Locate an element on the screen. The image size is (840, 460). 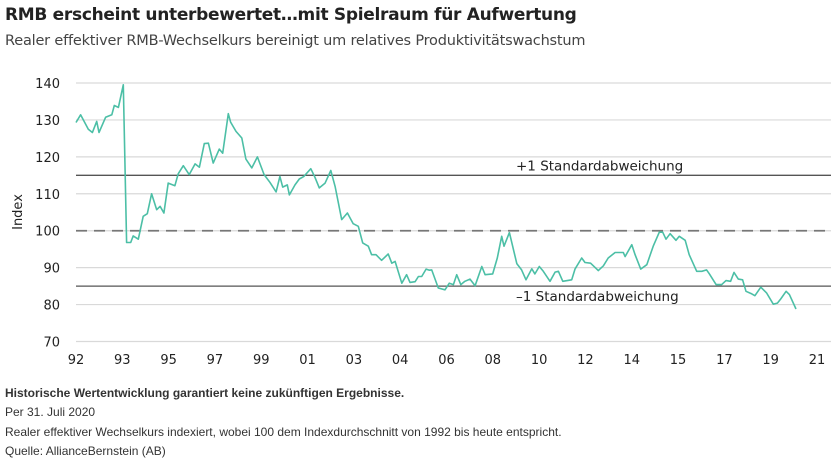
x-tick-label: 99 is located at coordinates (261, 360).